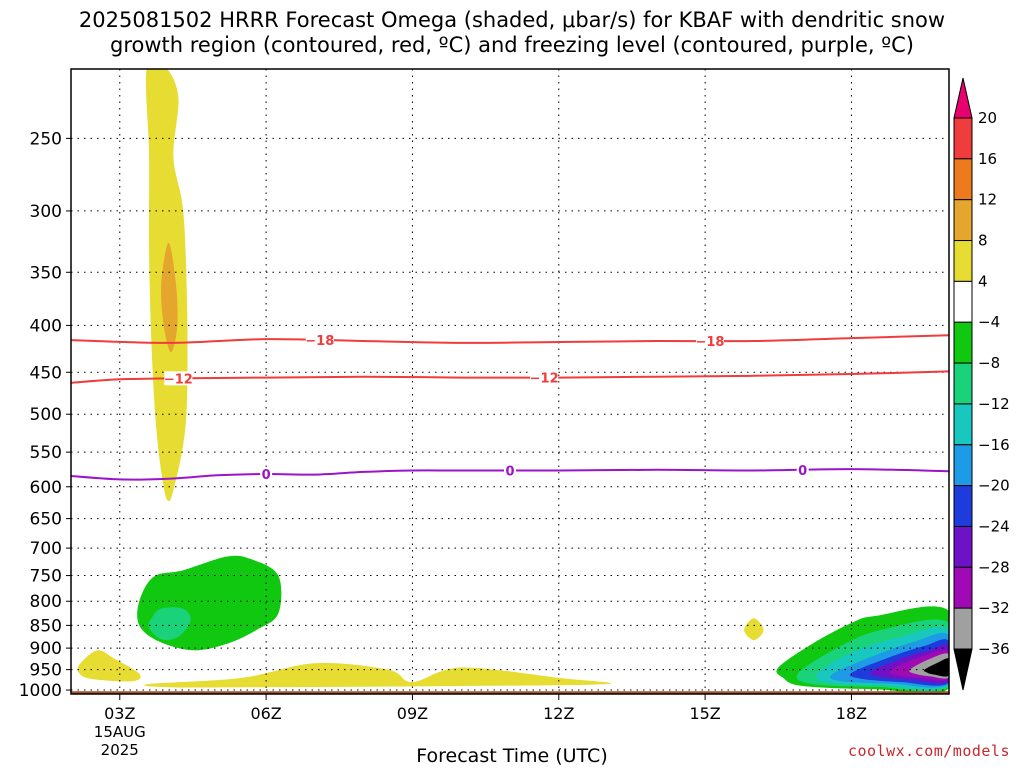 The height and width of the screenshot is (768, 1024). What do you see at coordinates (994, 486) in the screenshot?
I see `colorbar-label: −20` at bounding box center [994, 486].